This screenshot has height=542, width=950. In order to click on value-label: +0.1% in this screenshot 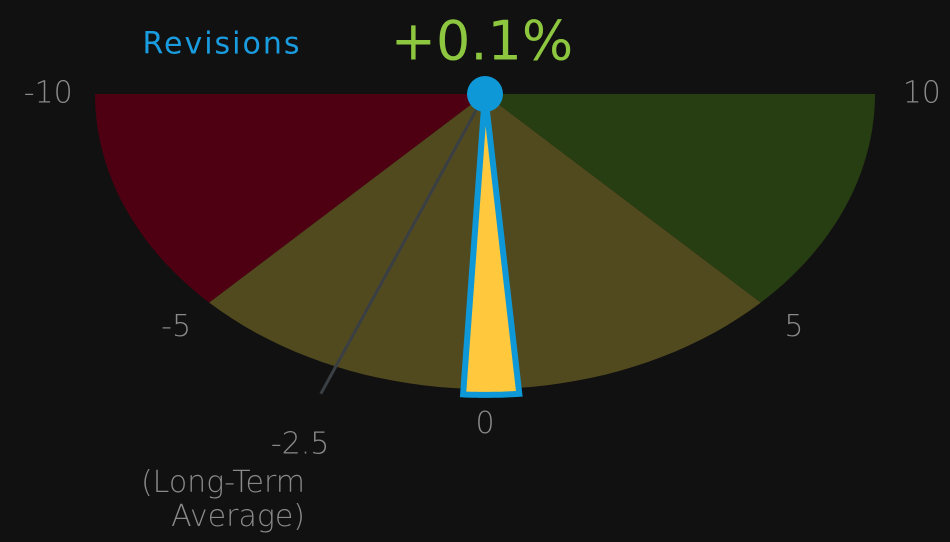, I will do `click(482, 41)`.